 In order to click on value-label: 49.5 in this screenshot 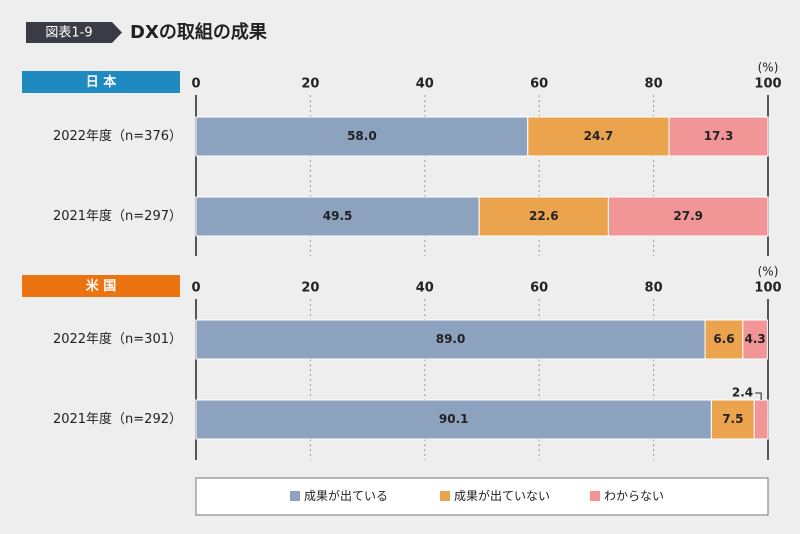, I will do `click(338, 216)`.